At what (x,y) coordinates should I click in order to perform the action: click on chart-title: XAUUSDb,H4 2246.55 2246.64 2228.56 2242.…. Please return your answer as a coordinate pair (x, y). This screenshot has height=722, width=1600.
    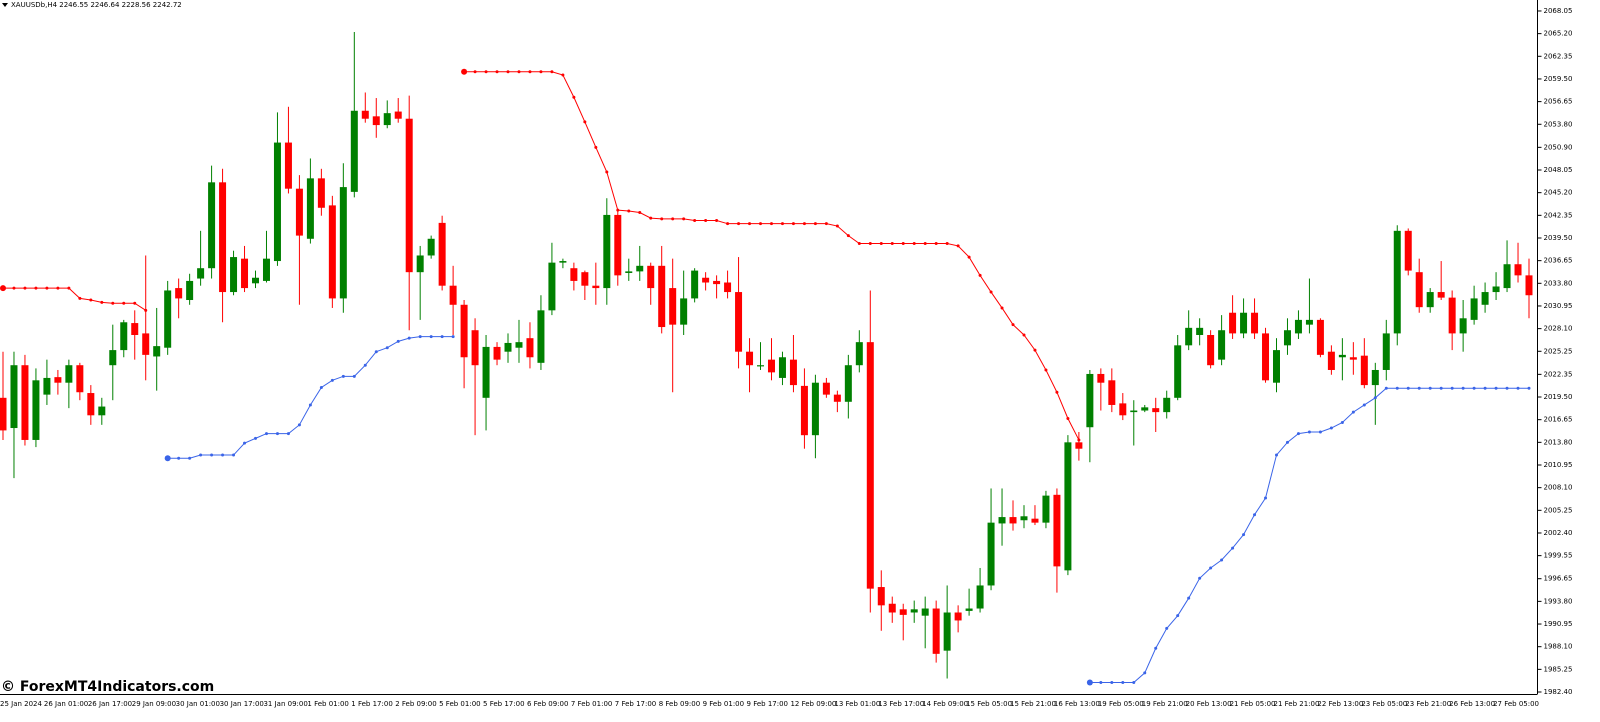
    Looking at the image, I should click on (96, 5).